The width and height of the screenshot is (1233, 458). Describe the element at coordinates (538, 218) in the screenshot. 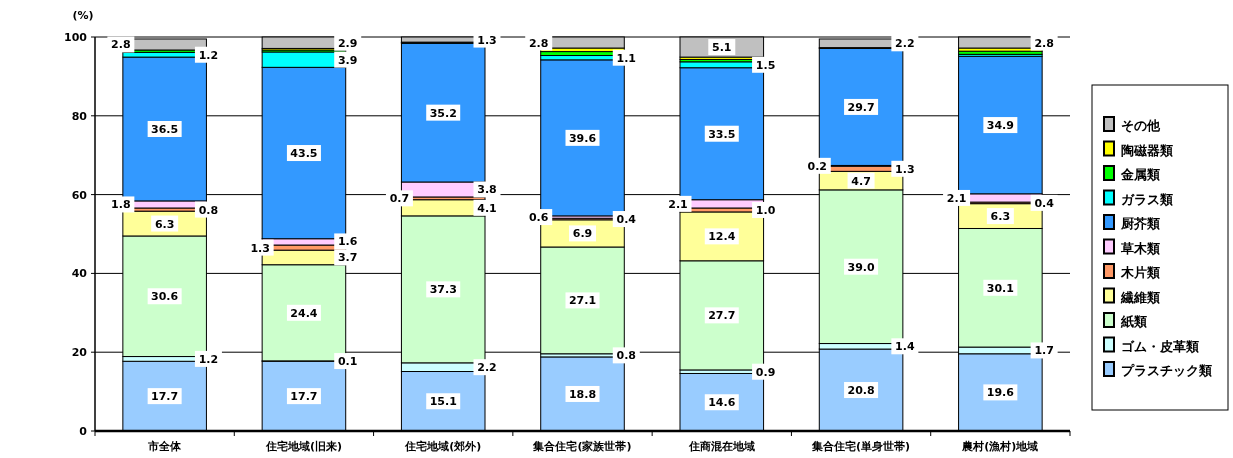

I see `data-label: 0.6` at that location.